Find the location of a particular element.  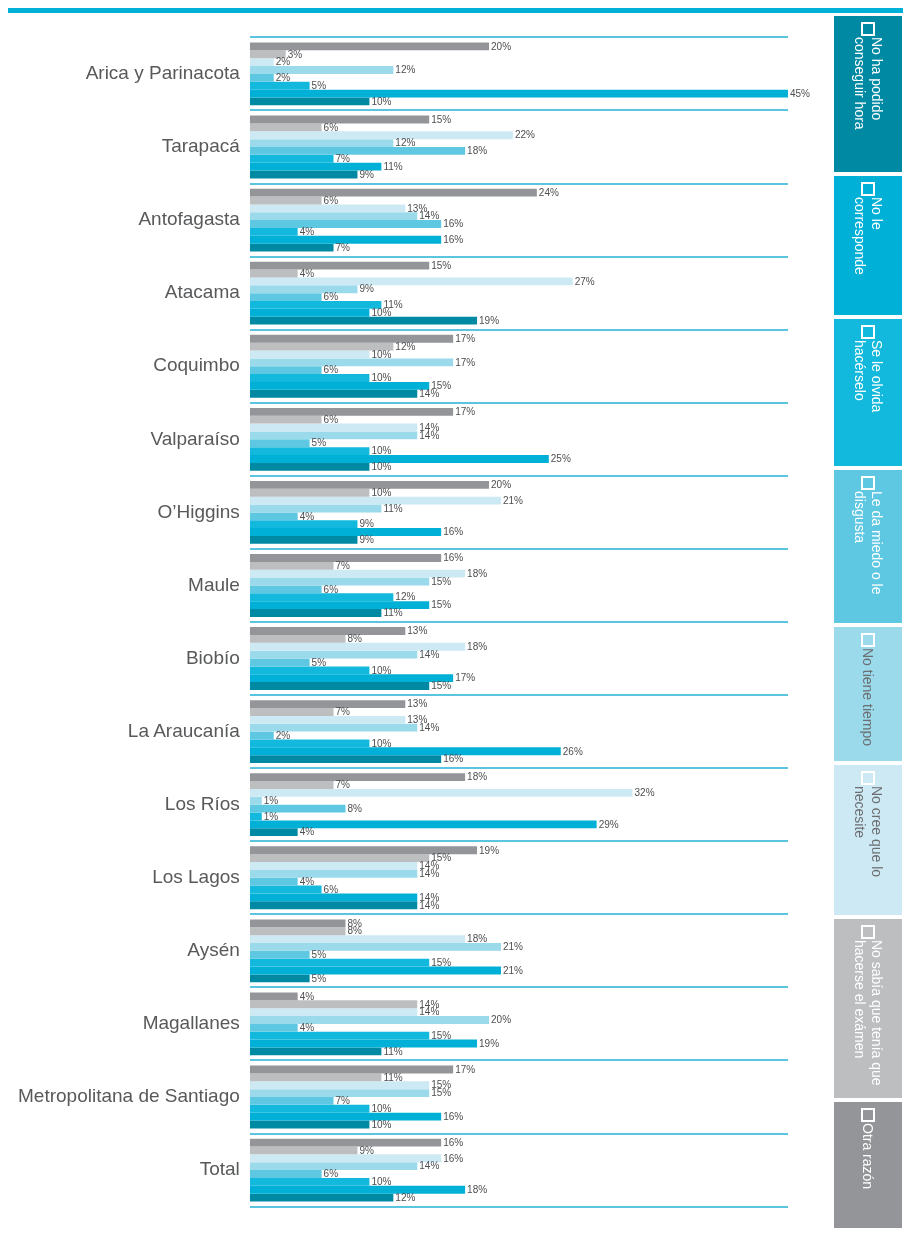

y-tick-label: O’Higgins is located at coordinates (198, 511).